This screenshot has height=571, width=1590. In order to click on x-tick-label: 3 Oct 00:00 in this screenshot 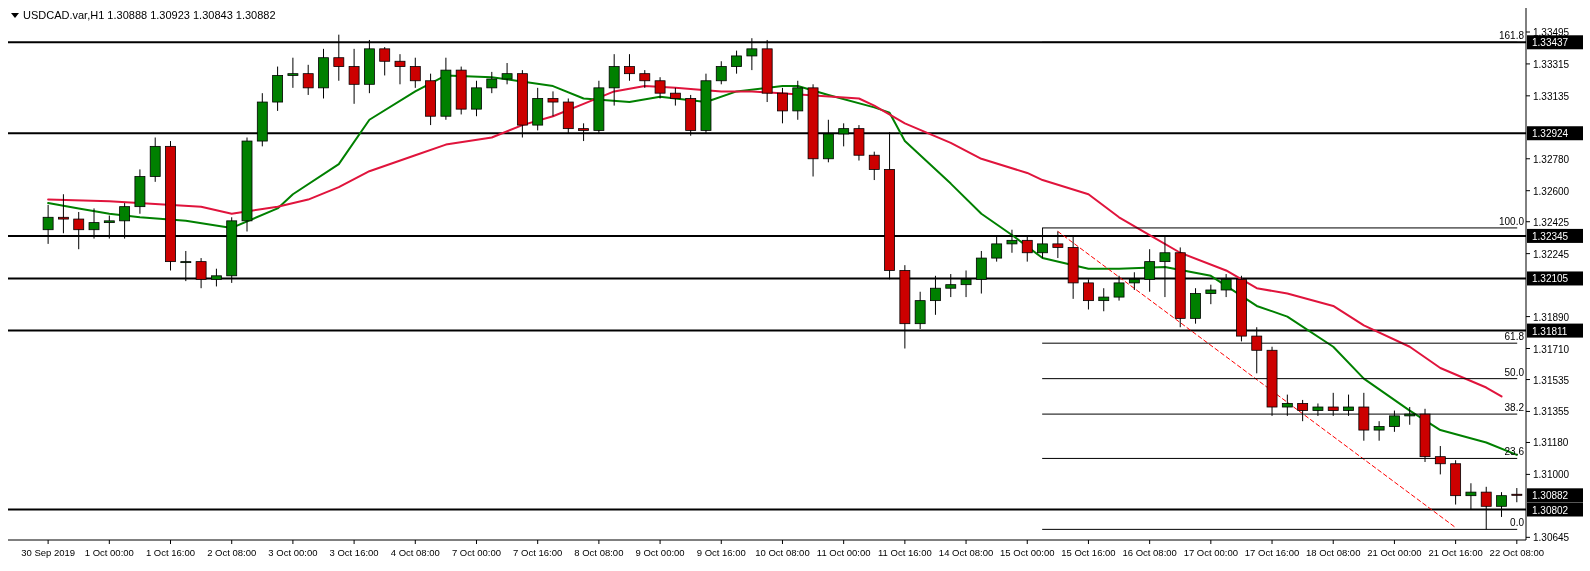, I will do `click(293, 552)`.